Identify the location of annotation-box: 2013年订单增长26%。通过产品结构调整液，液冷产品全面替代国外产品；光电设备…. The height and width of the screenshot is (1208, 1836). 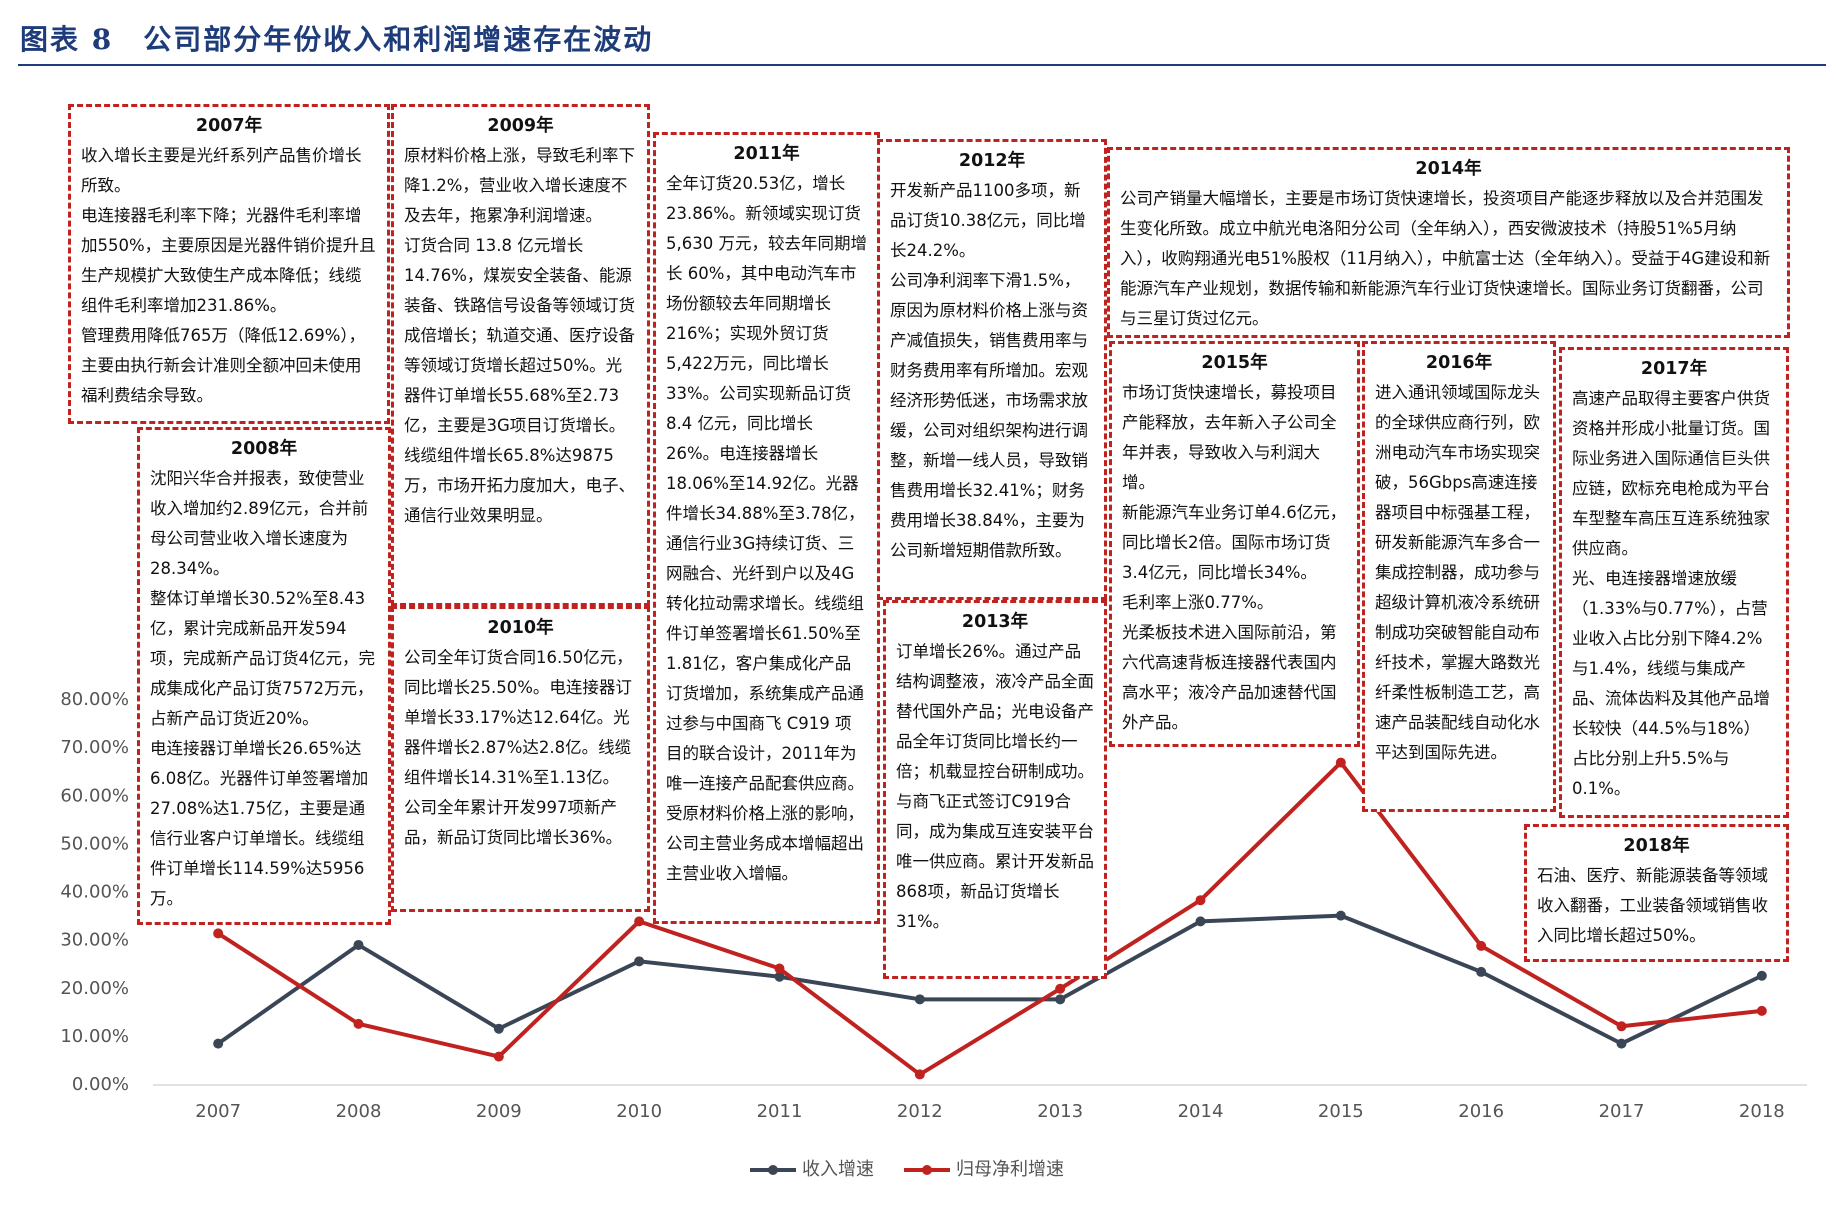
(995, 789).